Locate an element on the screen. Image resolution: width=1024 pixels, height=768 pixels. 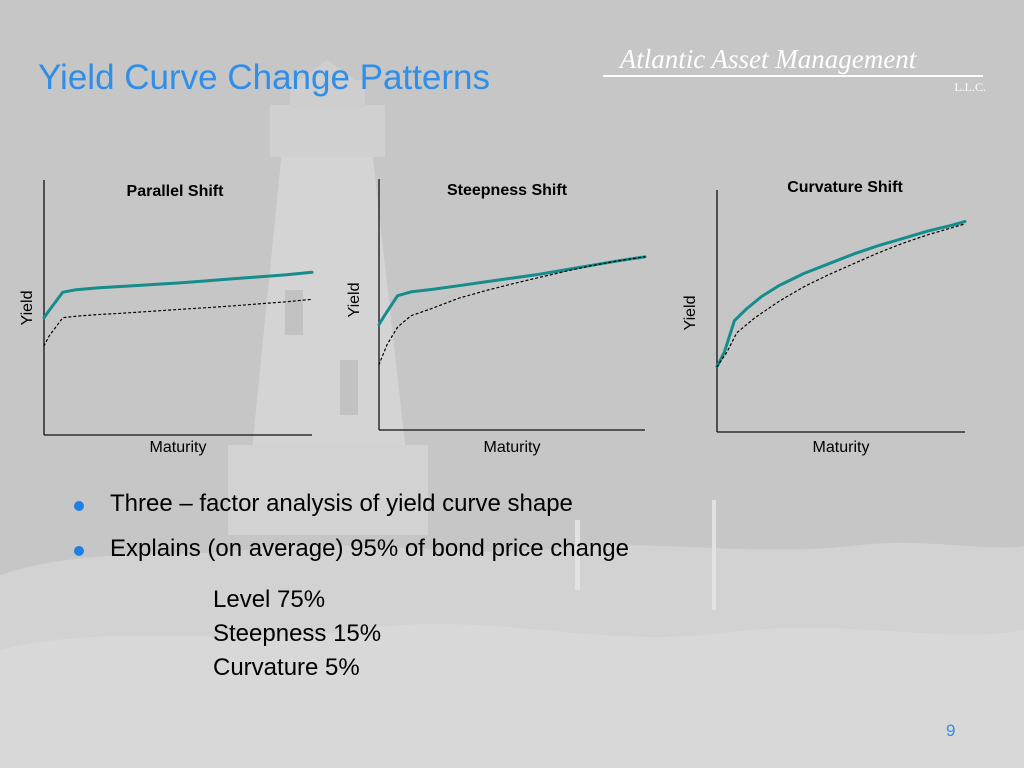
factor-curvature: Curvature 5% is located at coordinates (286, 667).